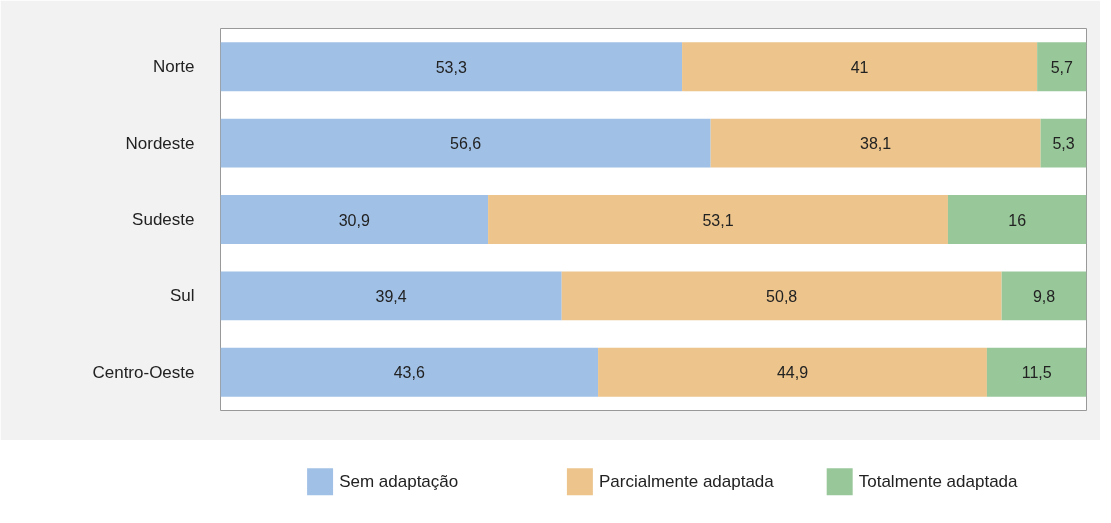  I want to click on data-label: 38,1, so click(876, 144).